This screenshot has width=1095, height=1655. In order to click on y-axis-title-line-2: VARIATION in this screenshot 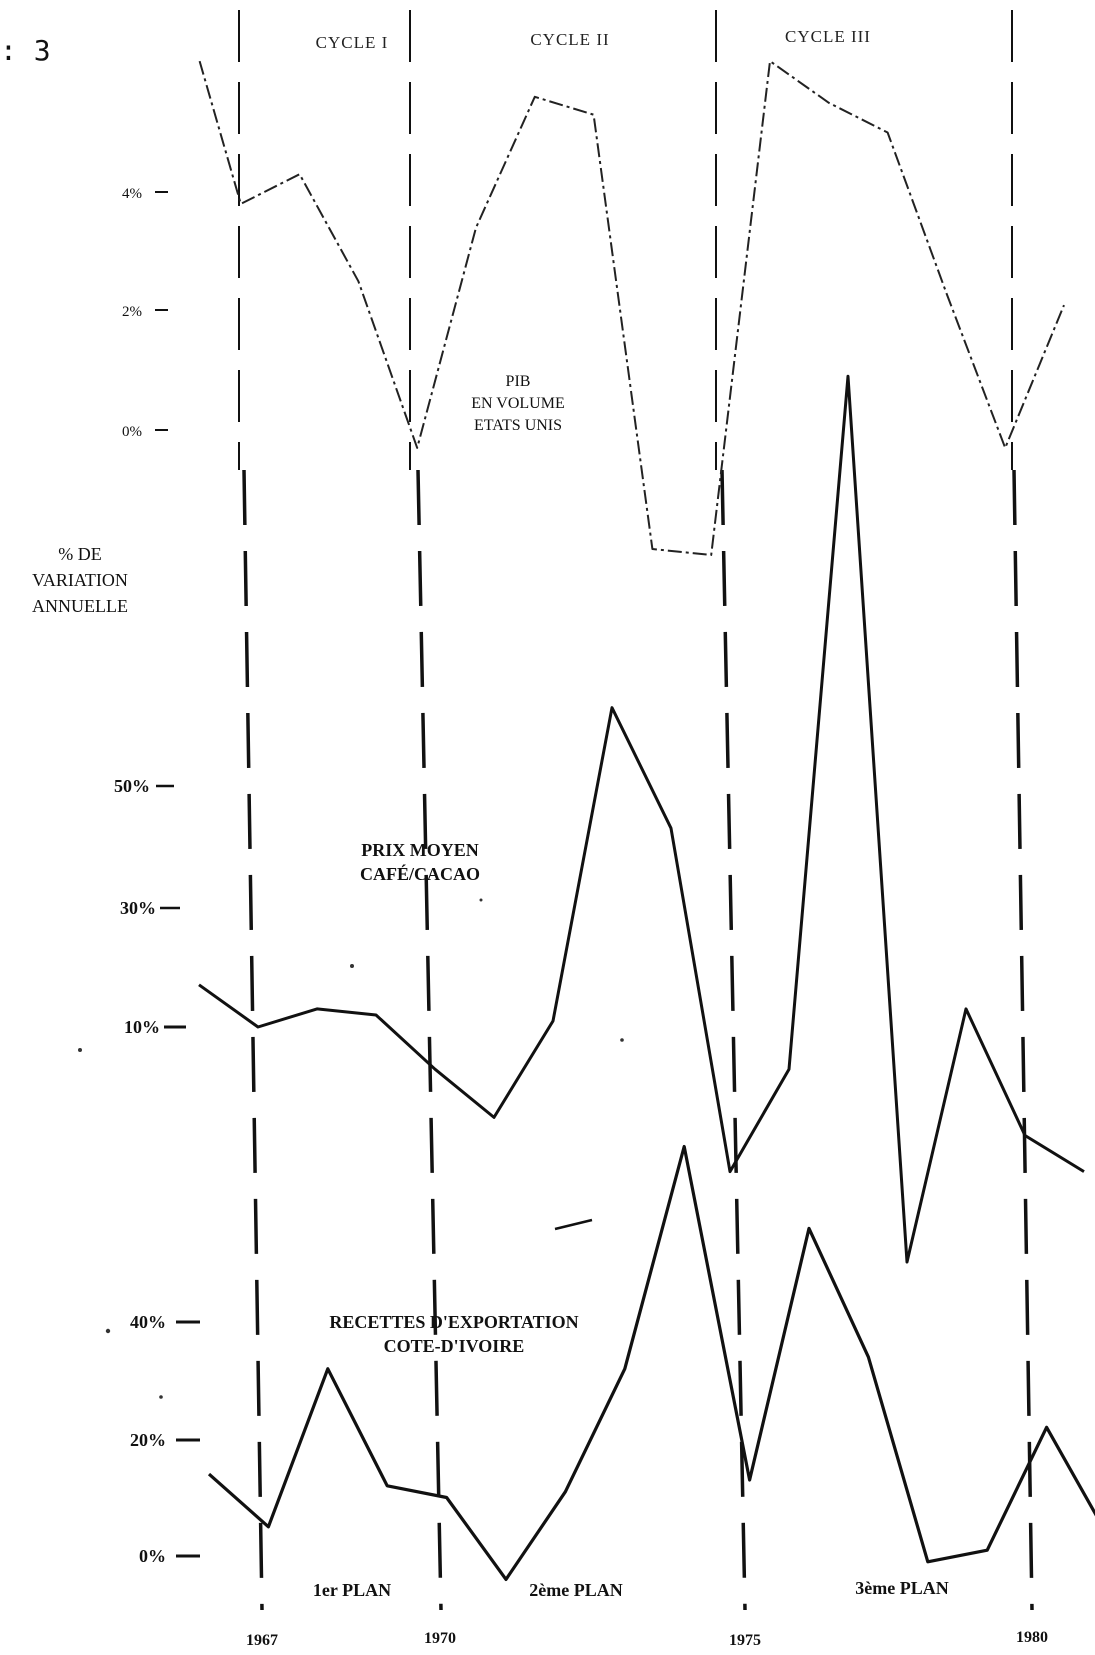, I will do `click(80, 580)`.